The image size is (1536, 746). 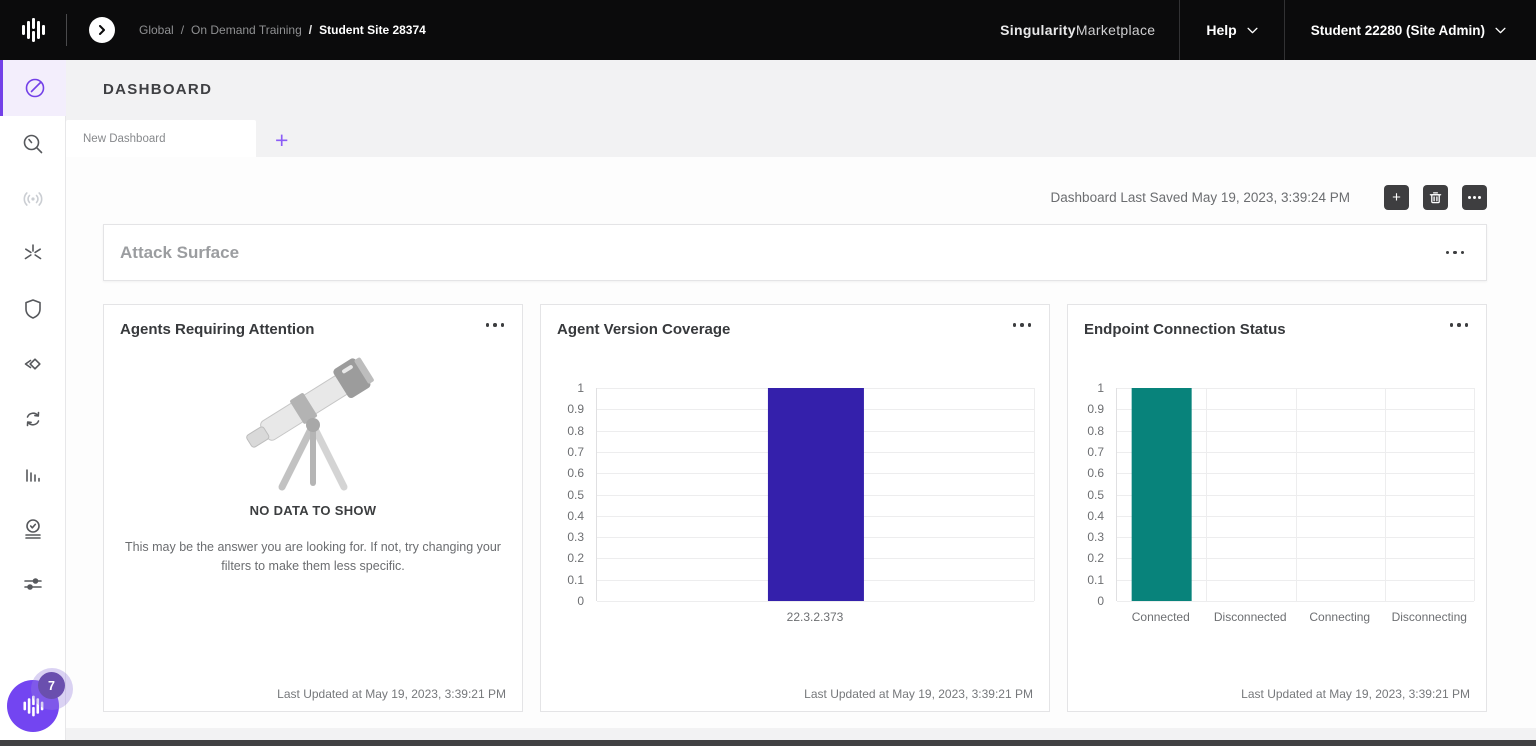 I want to click on sidebar-item-sync, so click(x=33, y=418).